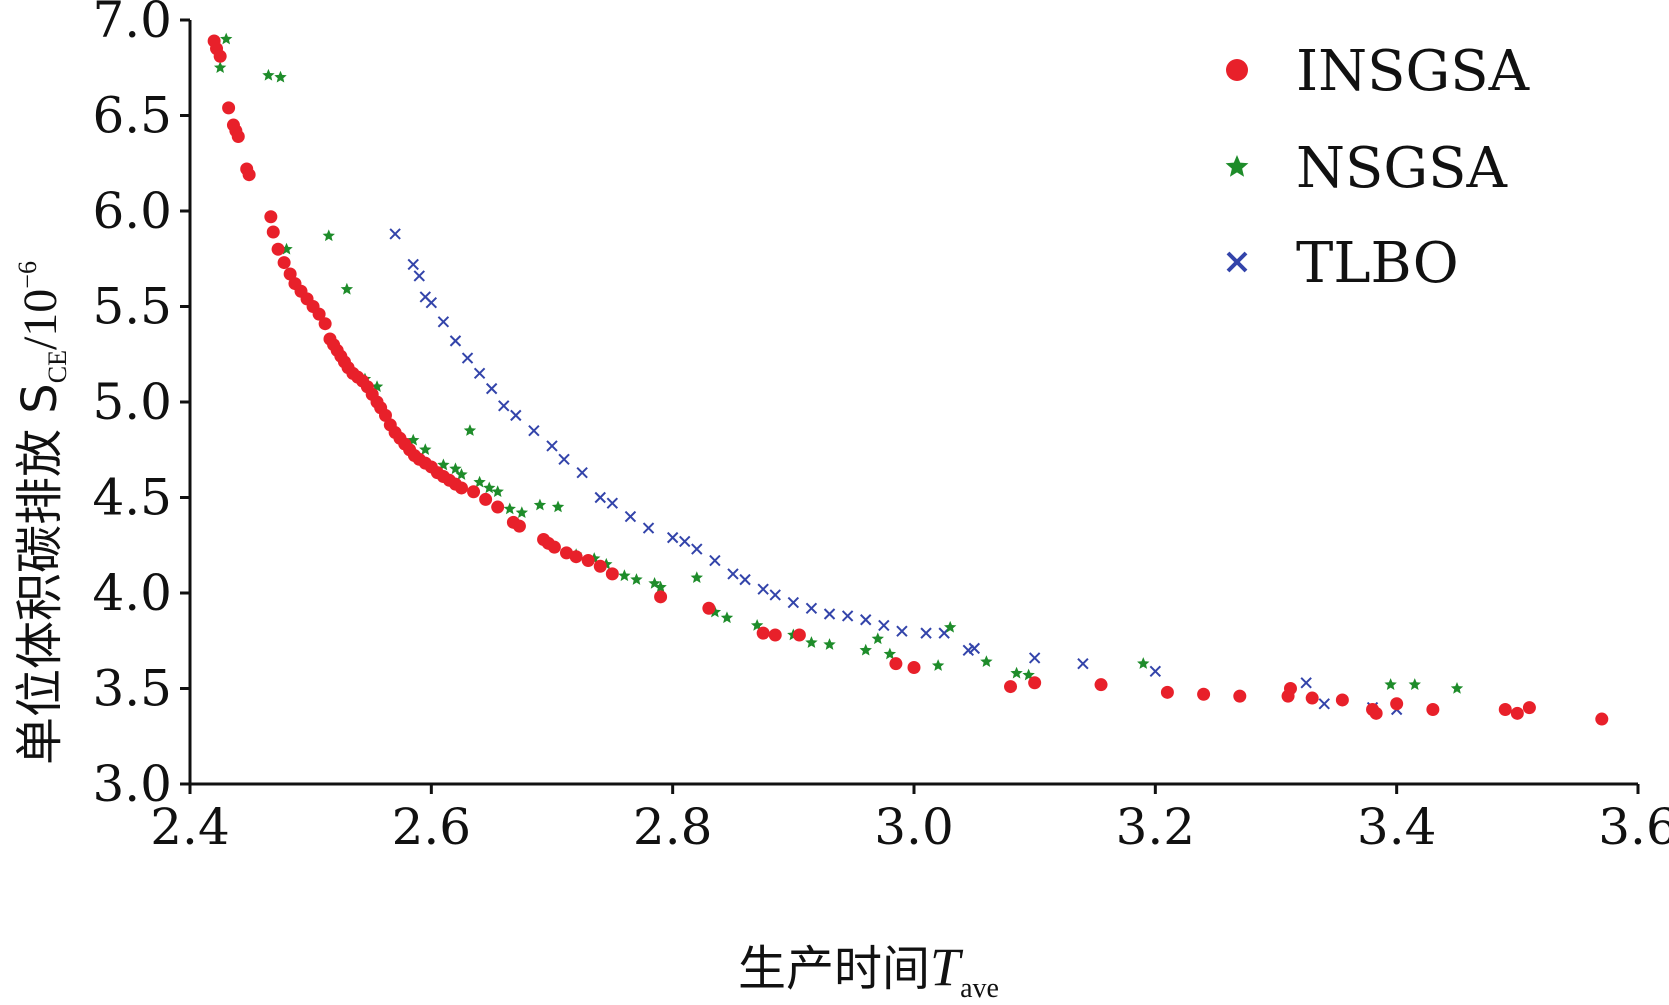  I want to click on legend-marker-nsgsa, so click(1237, 166).